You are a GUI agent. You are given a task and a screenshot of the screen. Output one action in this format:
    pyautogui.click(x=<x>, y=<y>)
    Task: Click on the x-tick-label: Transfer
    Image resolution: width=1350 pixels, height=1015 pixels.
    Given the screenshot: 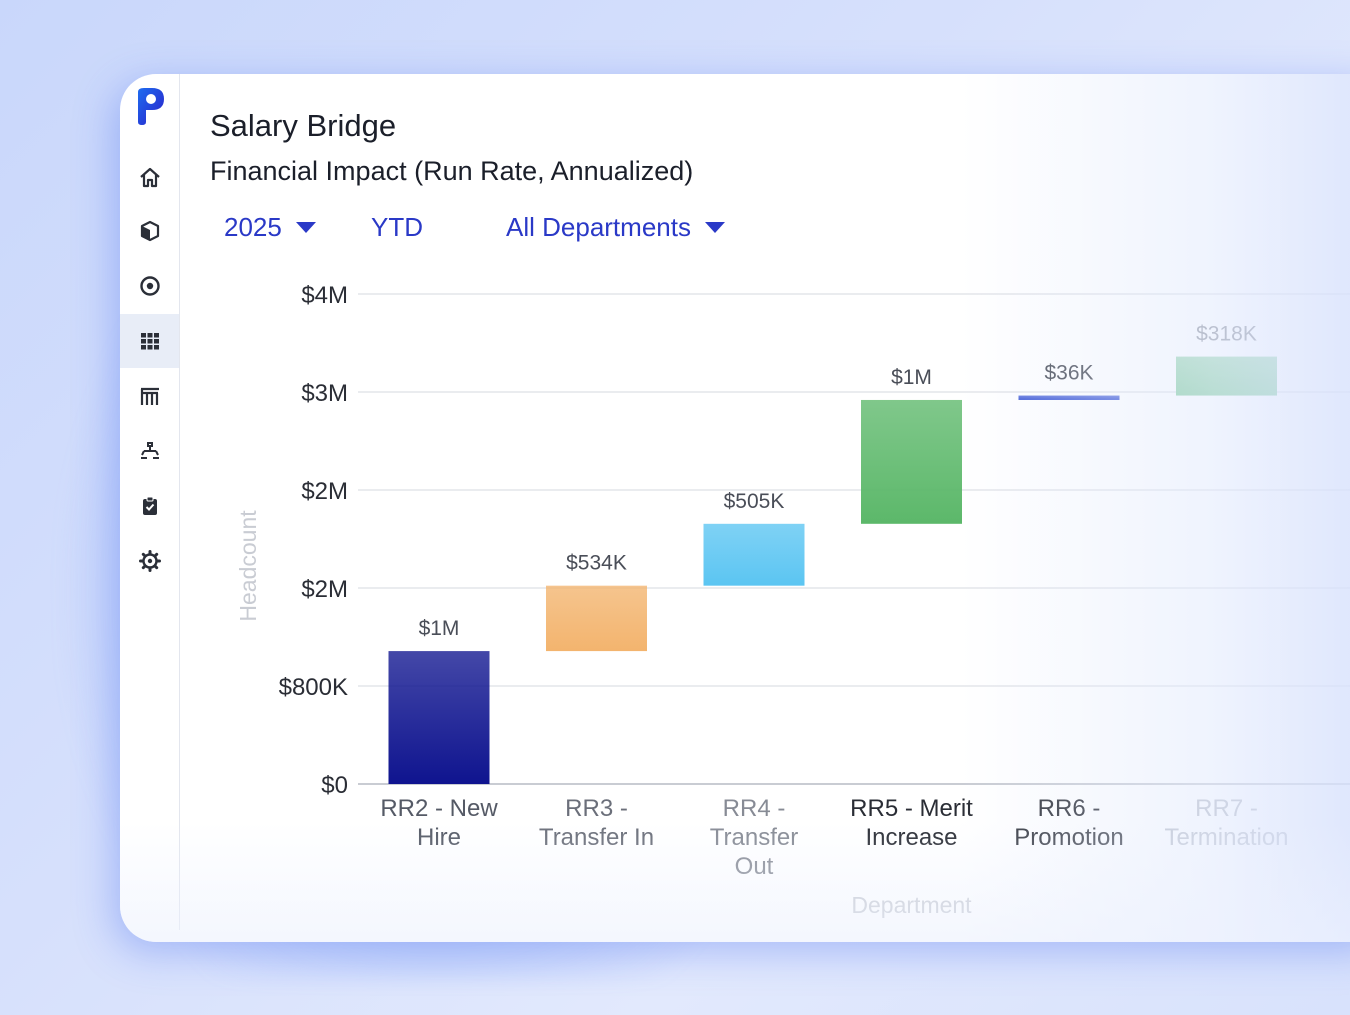 What is the action you would take?
    pyautogui.click(x=754, y=837)
    